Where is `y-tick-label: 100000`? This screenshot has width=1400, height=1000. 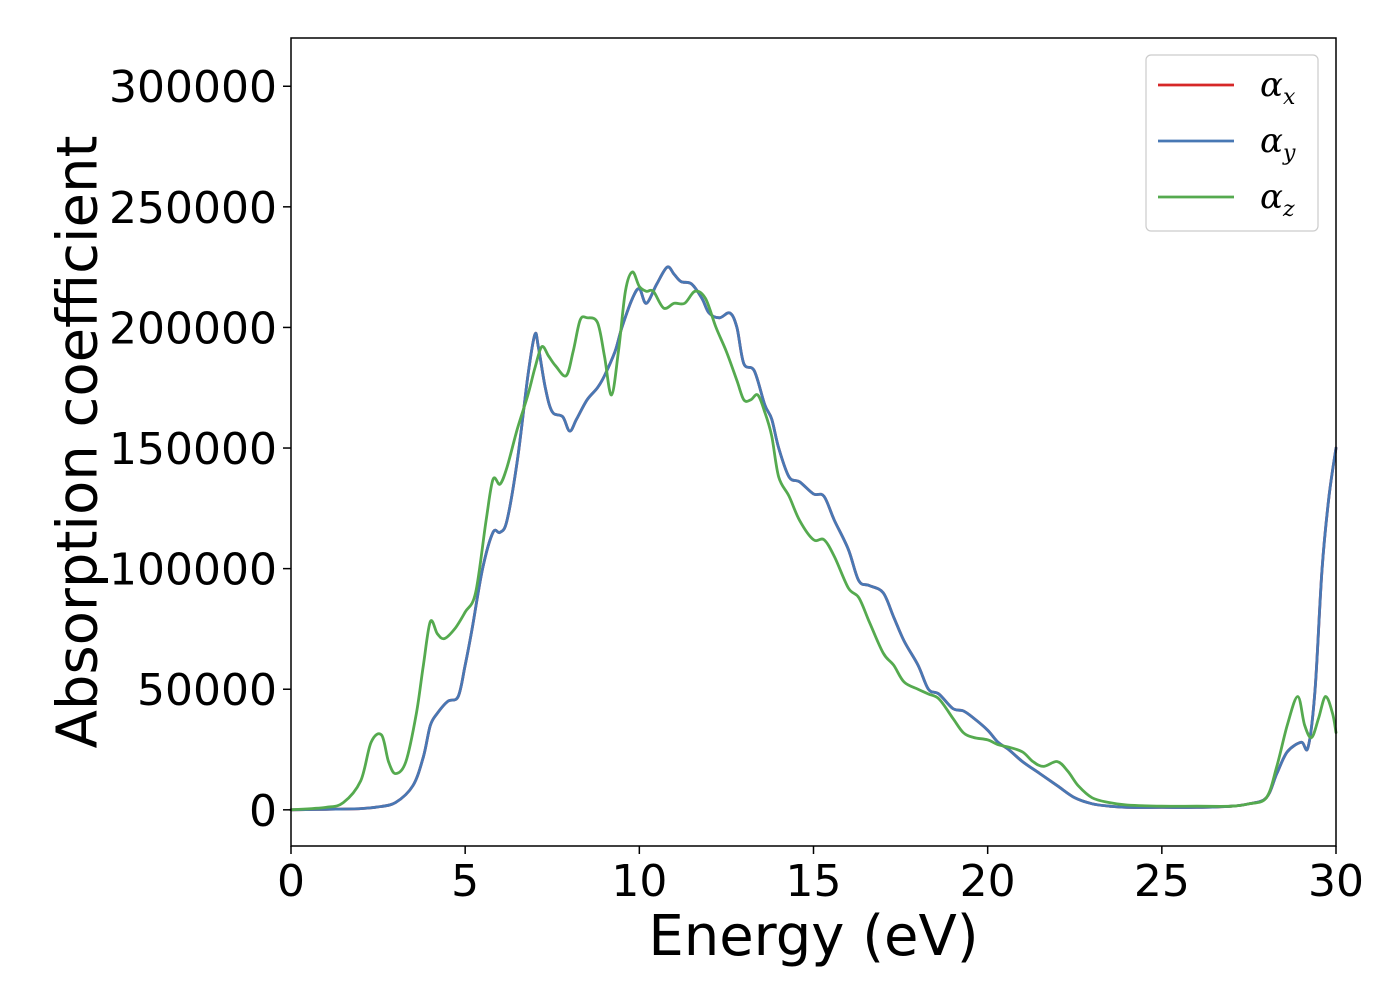 y-tick-label: 100000 is located at coordinates (193, 570).